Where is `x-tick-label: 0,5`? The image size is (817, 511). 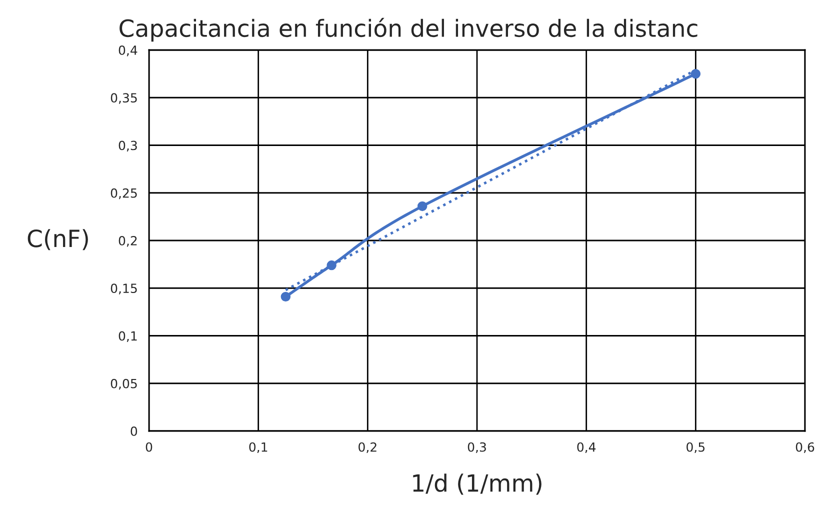 x-tick-label: 0,5 is located at coordinates (695, 448).